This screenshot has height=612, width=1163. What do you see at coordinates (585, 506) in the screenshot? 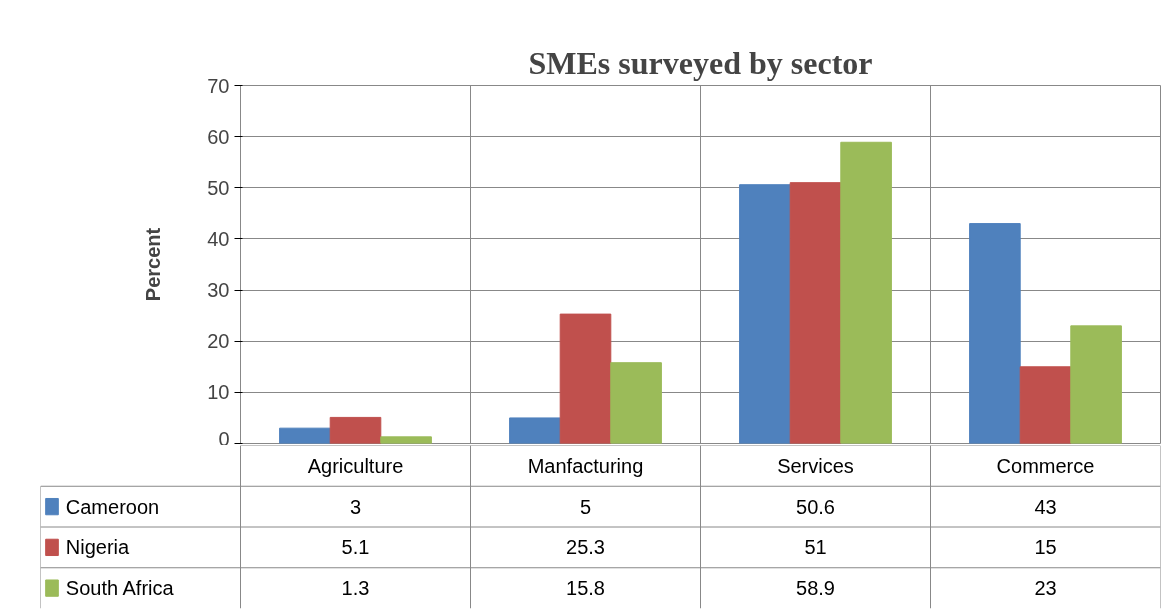
I see `data-label: 5` at bounding box center [585, 506].